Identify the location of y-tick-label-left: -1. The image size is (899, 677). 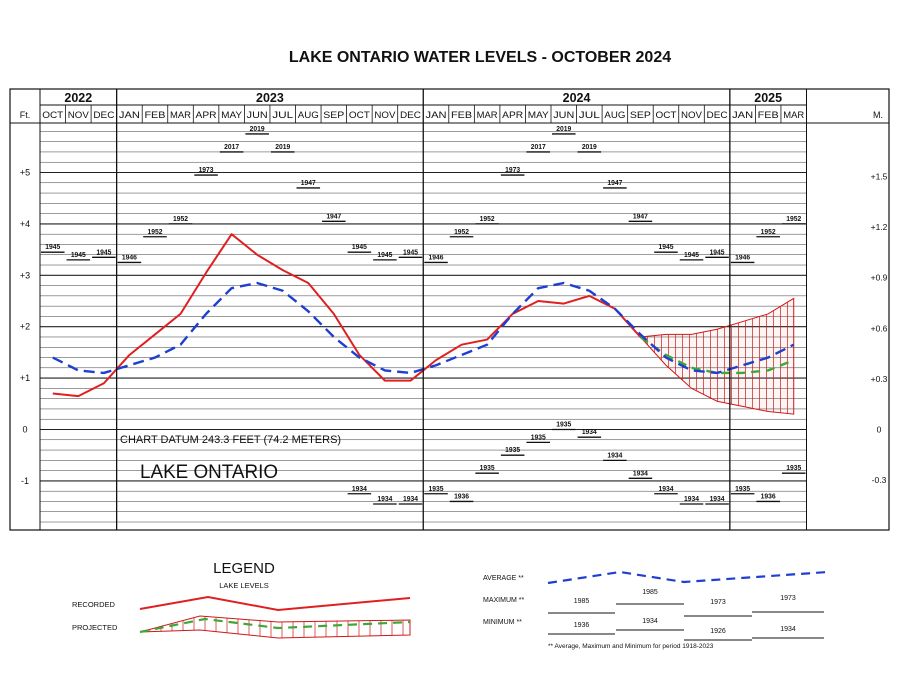
(25, 481).